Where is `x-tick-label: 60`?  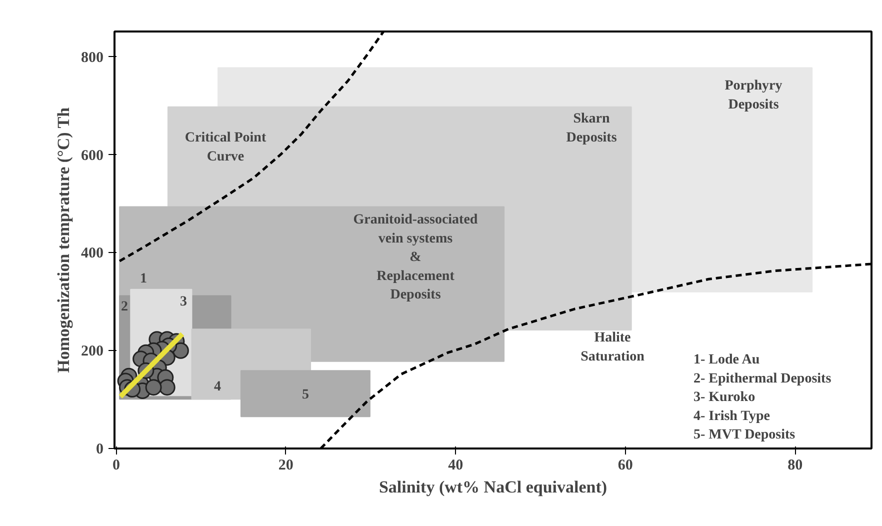
x-tick-label: 60 is located at coordinates (625, 466).